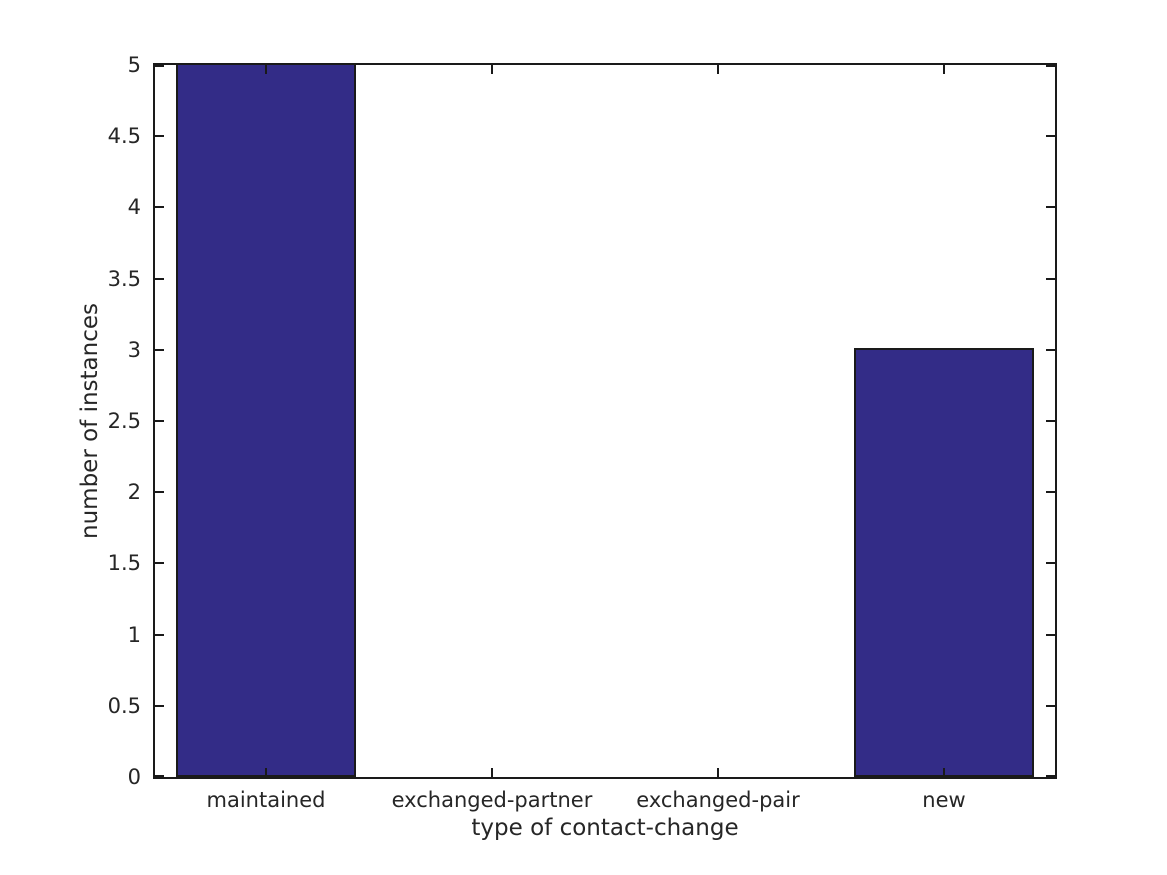  What do you see at coordinates (134, 492) in the screenshot?
I see `y-tick-label: 2` at bounding box center [134, 492].